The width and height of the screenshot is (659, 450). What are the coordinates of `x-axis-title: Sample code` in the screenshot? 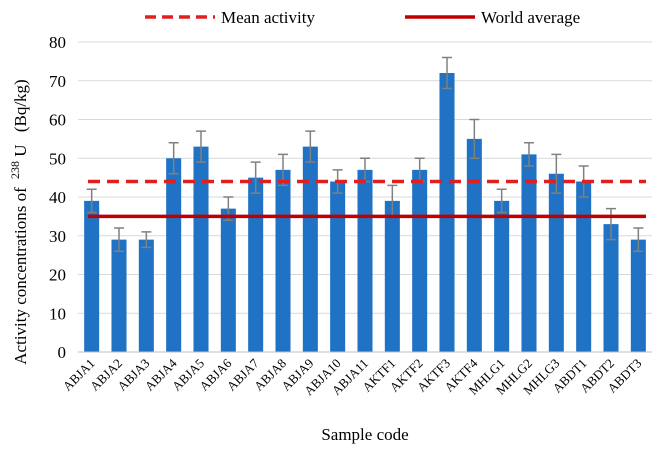 It's located at (364, 434).